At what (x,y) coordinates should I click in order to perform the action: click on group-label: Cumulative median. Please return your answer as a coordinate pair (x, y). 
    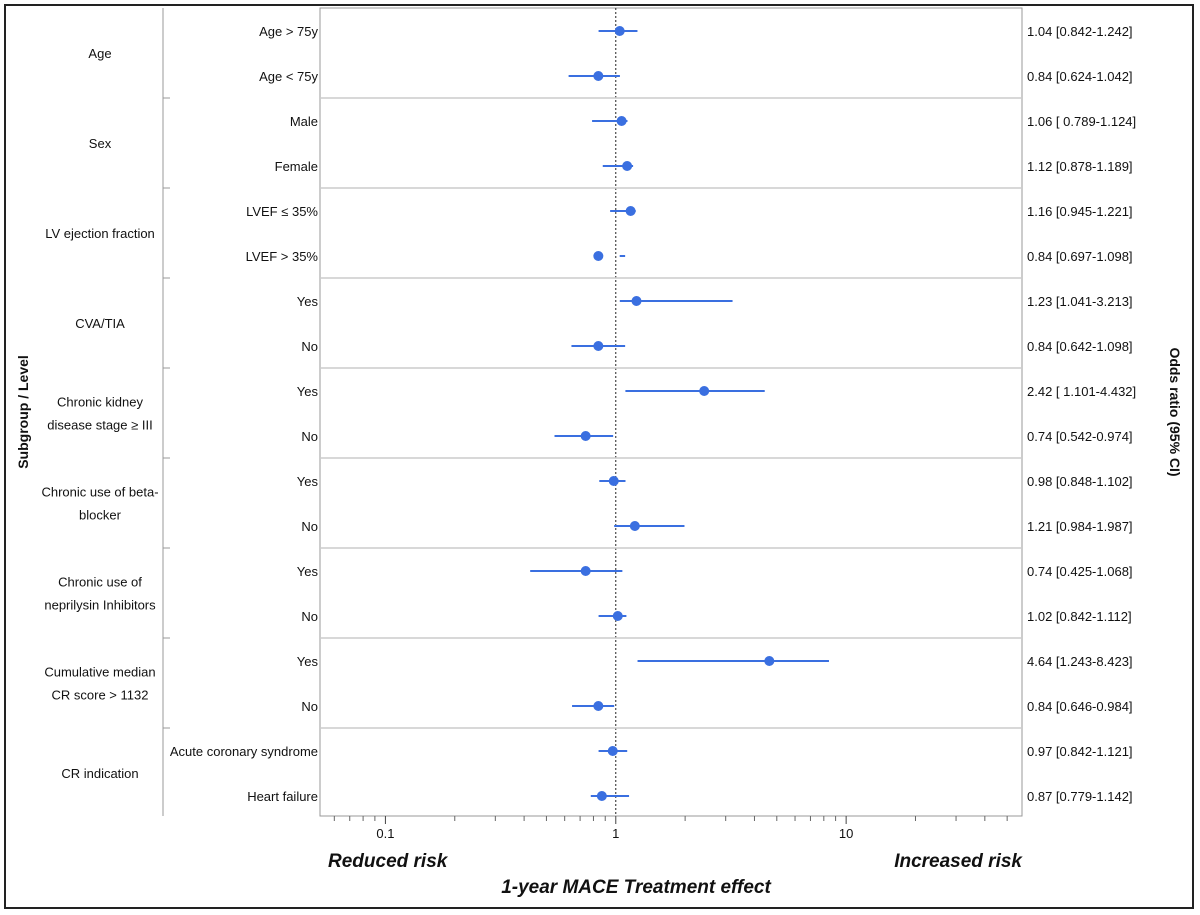
    Looking at the image, I should click on (99, 672).